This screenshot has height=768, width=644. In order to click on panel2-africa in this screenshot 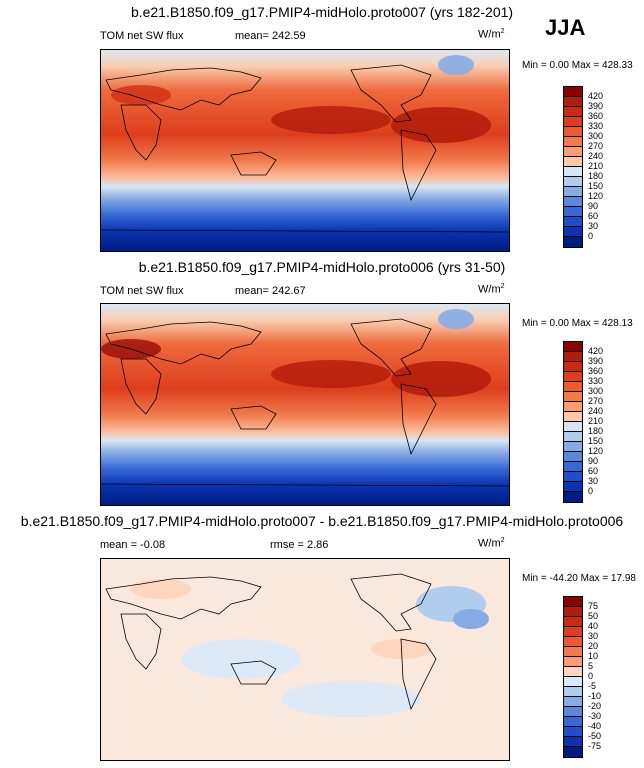, I will do `click(141, 386)`.